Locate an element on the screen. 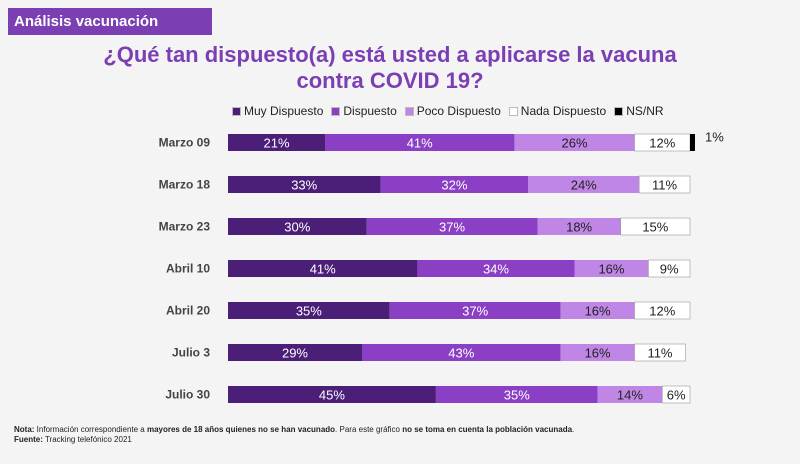 The image size is (800, 464). data-label: 29% is located at coordinates (295, 353).